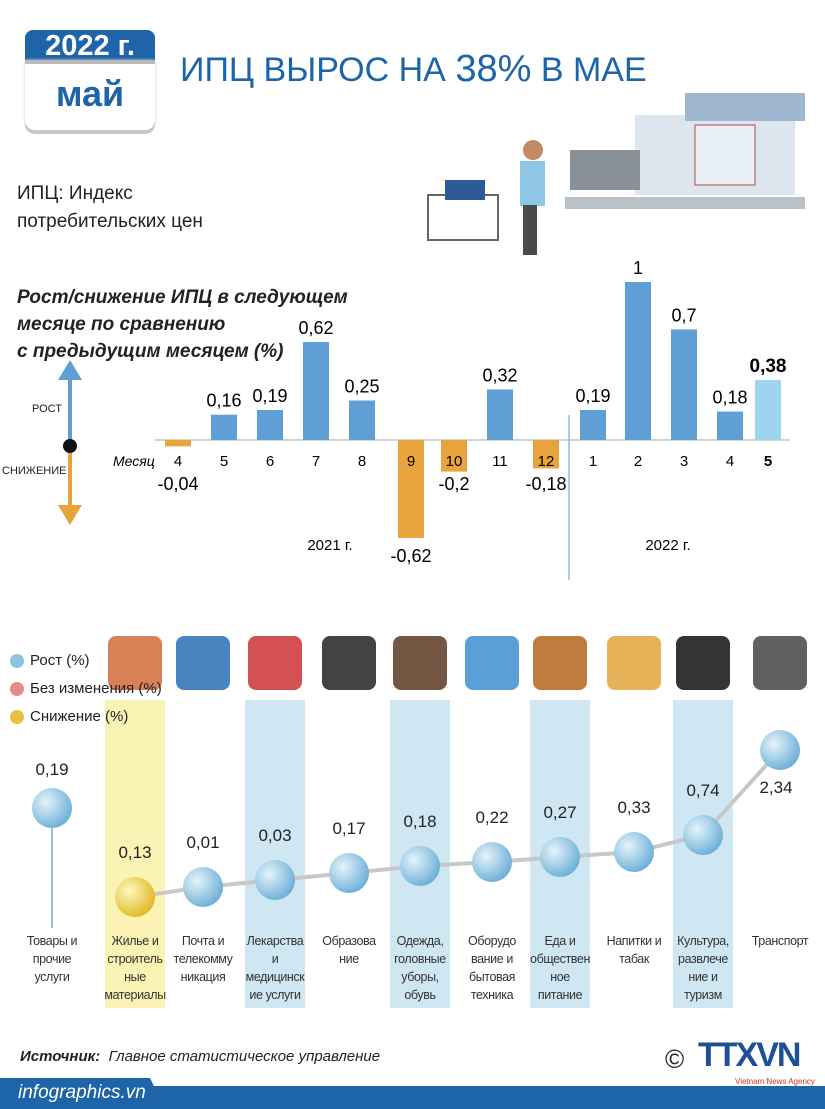 This screenshot has height=1109, width=825. I want to click on chart-title-line: Рост/снижение ИПЦ в следующем, so click(182, 297).